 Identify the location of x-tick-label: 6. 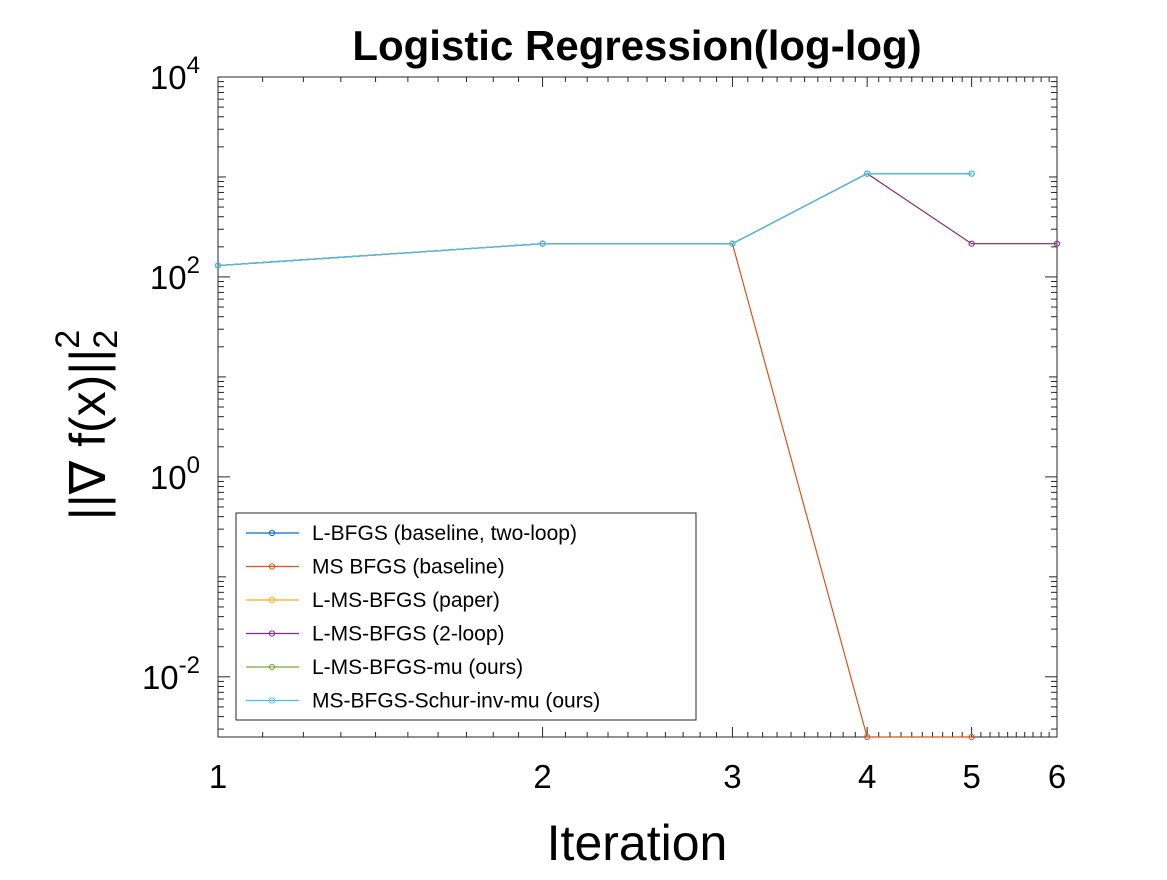
(1057, 776).